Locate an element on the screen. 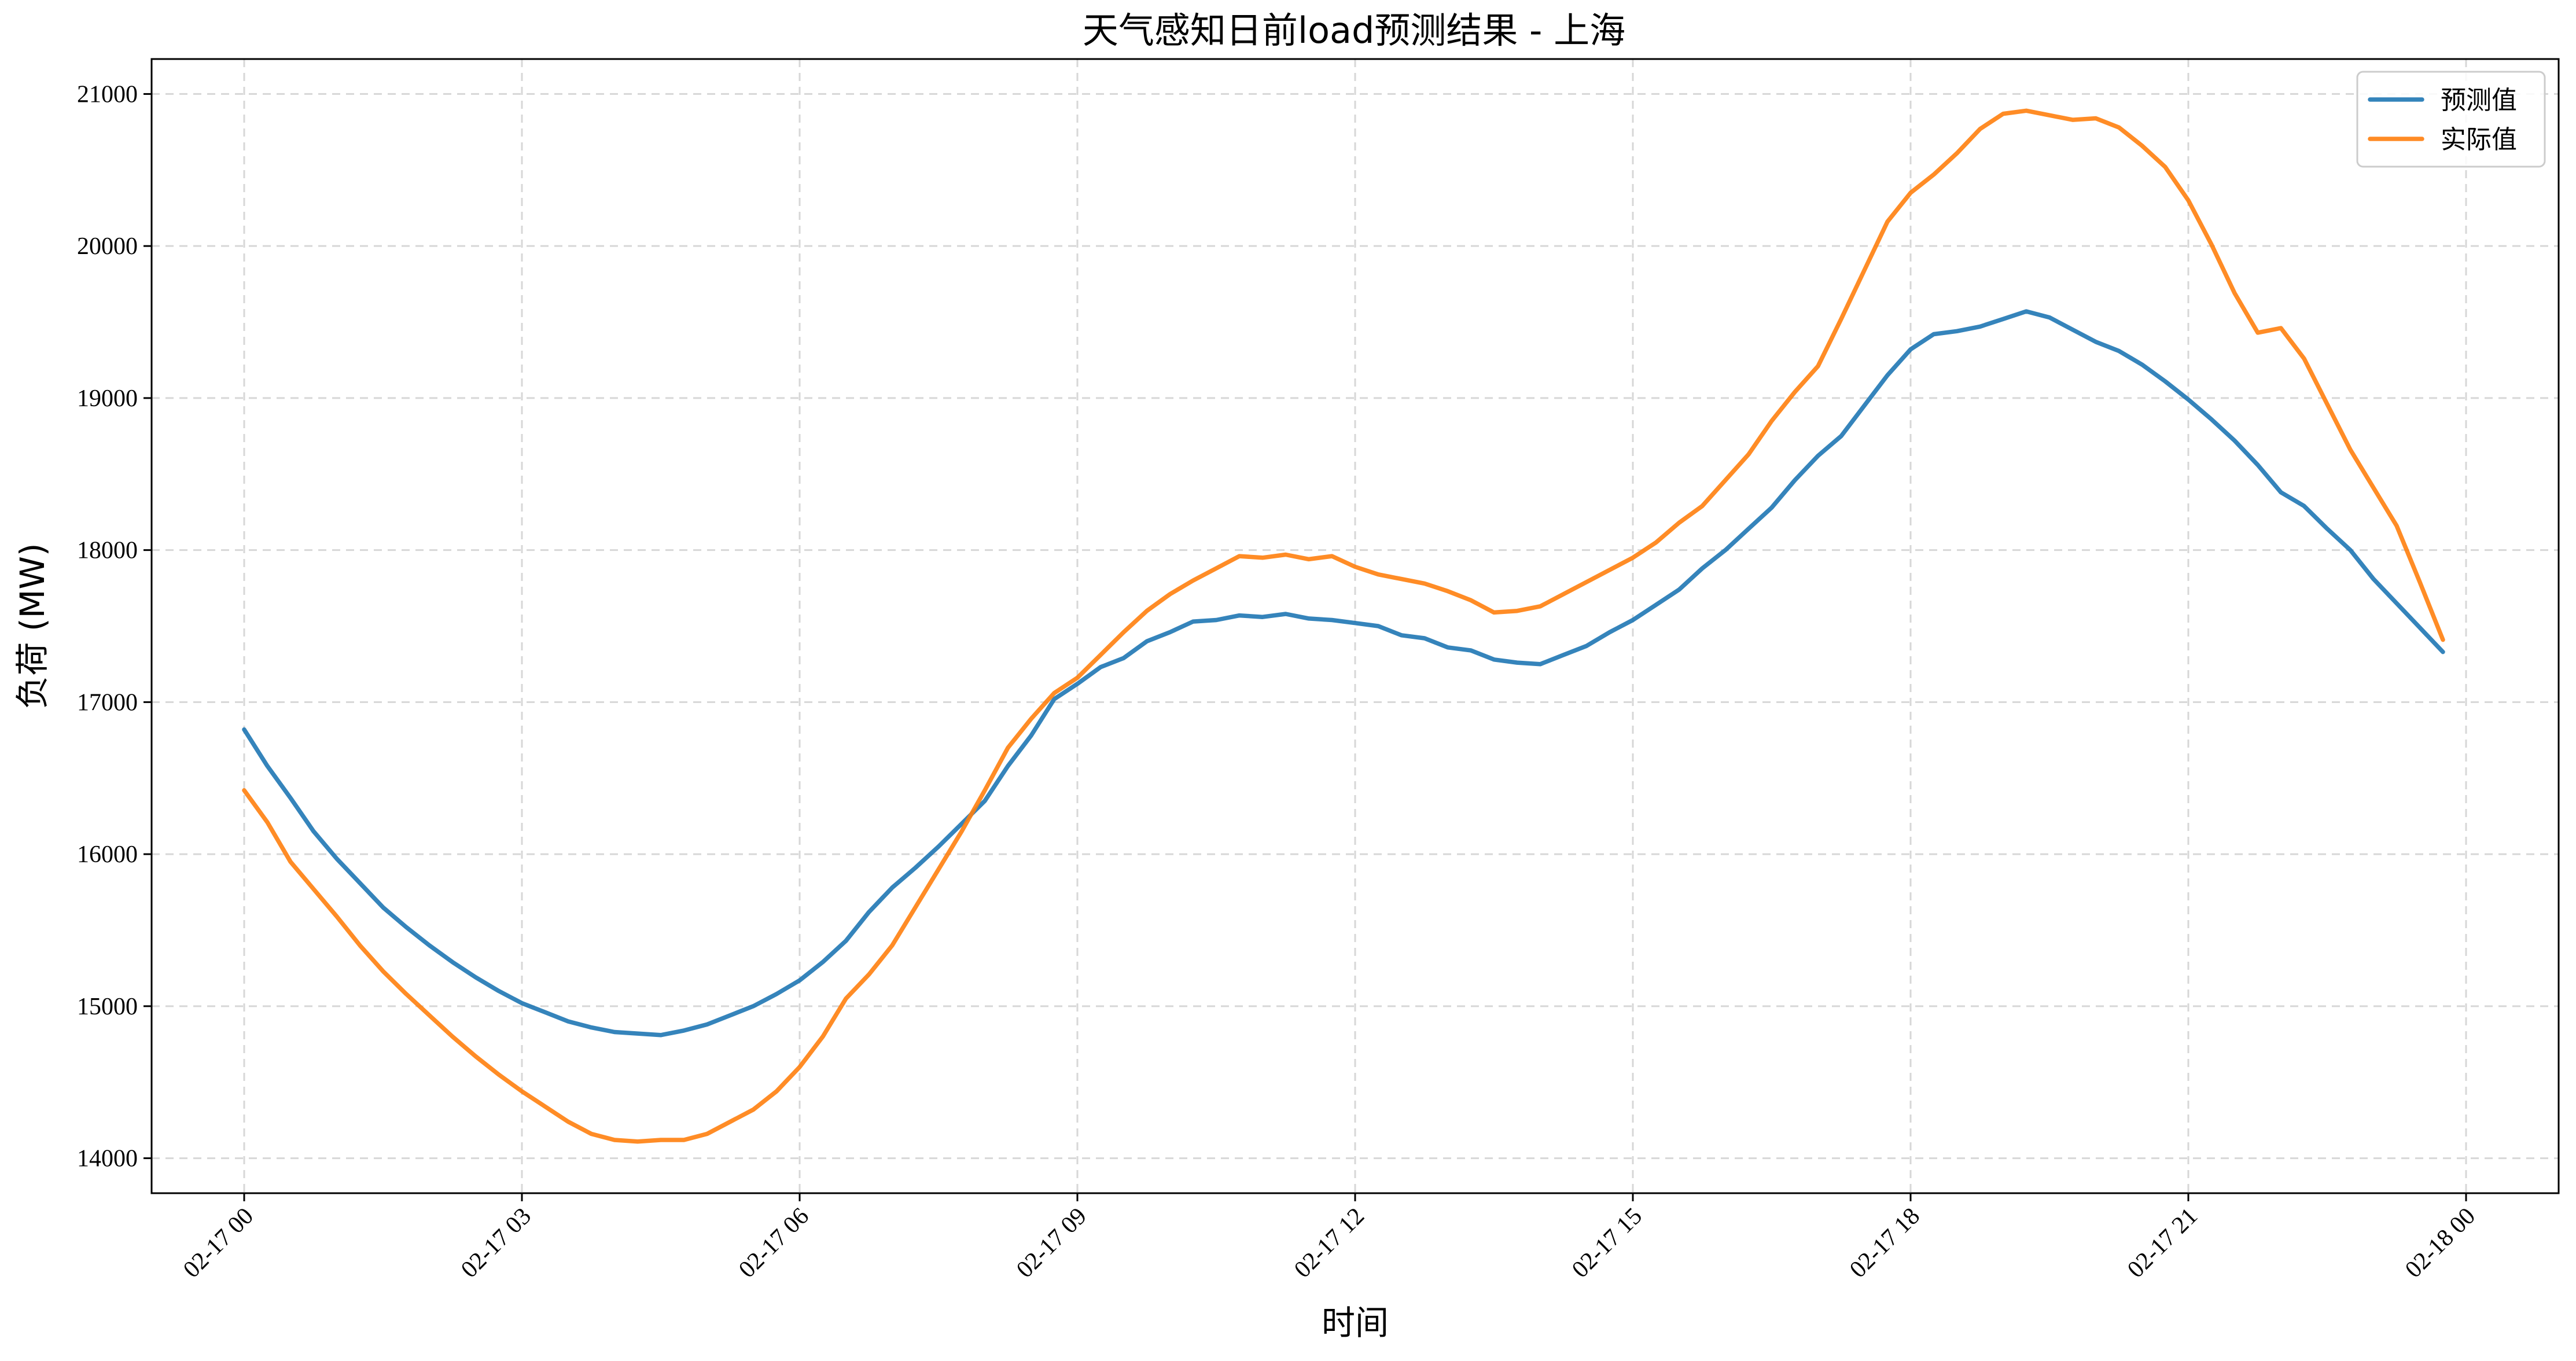 The width and height of the screenshot is (2576, 1361). y-tick-label: 19000 is located at coordinates (107, 398).